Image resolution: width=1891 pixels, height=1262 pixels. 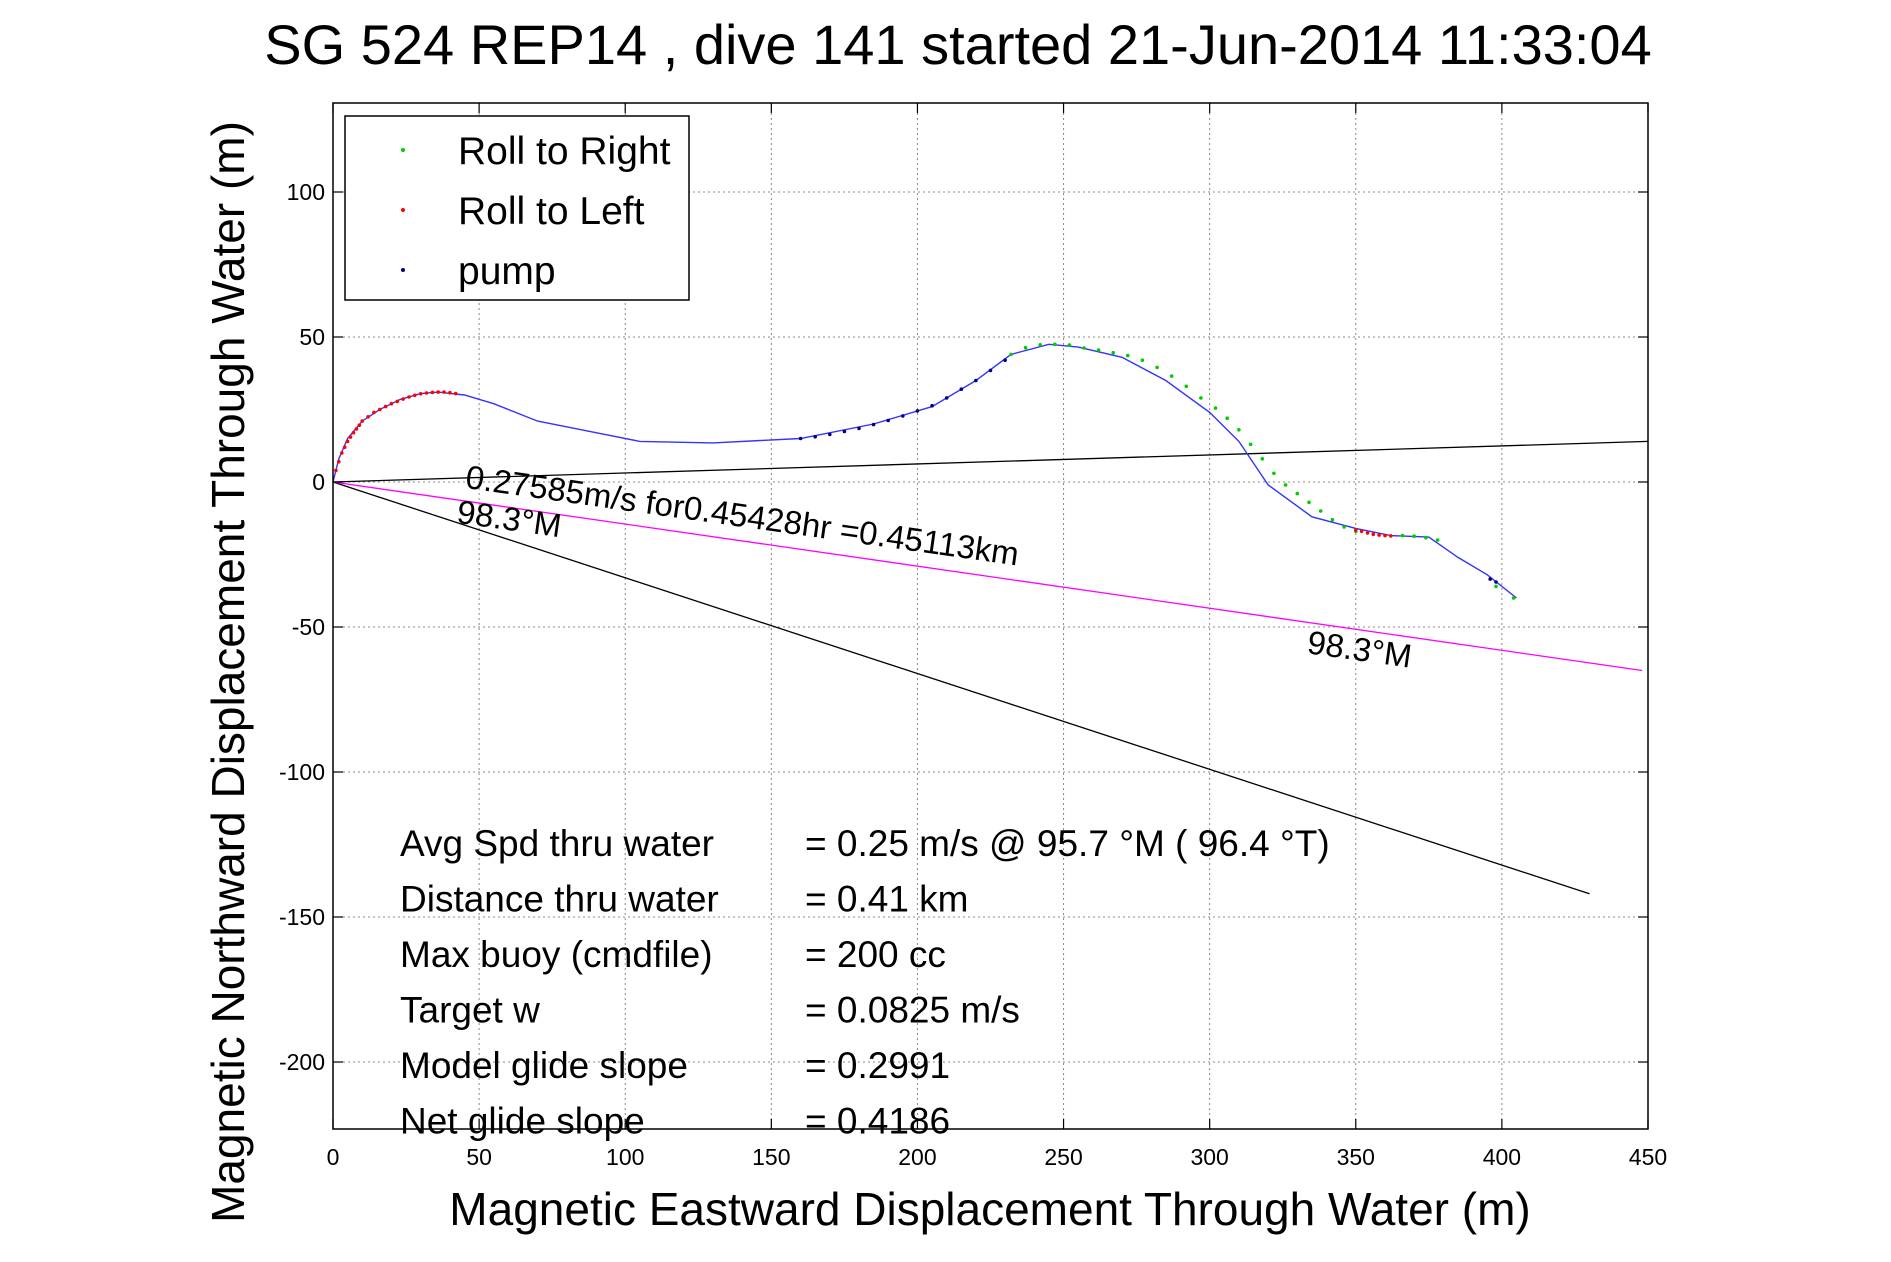 What do you see at coordinates (877, 1121) in the screenshot?
I see `stat-value: = 0.4186` at bounding box center [877, 1121].